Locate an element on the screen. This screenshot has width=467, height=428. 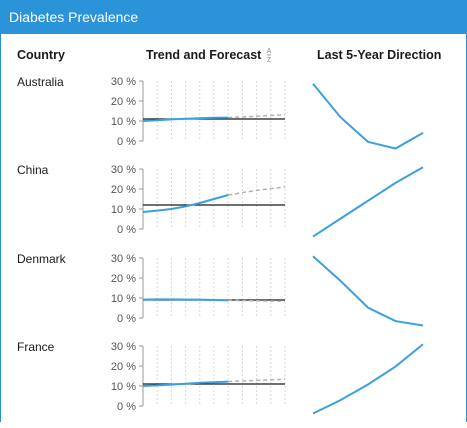
svg-text: Z is located at coordinates (269, 60).